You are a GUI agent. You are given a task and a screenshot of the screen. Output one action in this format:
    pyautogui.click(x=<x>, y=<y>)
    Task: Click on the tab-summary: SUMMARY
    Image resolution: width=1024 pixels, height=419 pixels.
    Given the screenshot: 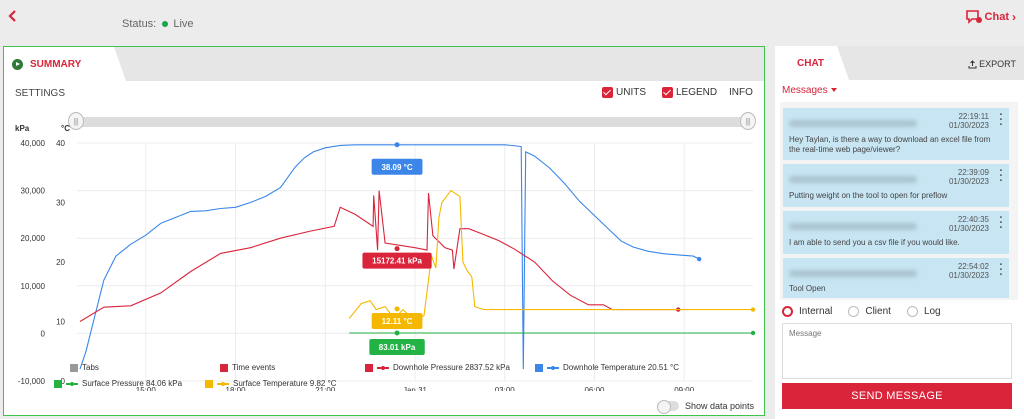 What is the action you would take?
    pyautogui.click(x=65, y=64)
    